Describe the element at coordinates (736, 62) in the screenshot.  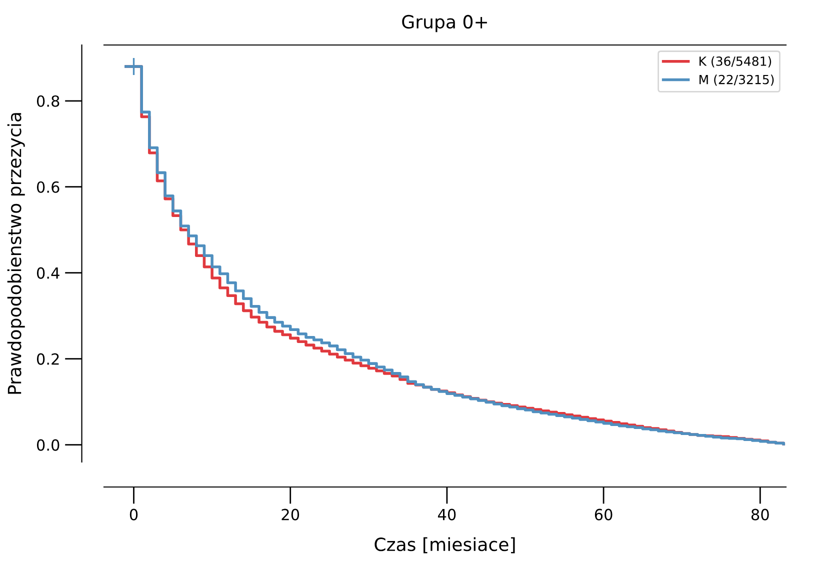
I see `legend-label: K (36/5481)` at that location.